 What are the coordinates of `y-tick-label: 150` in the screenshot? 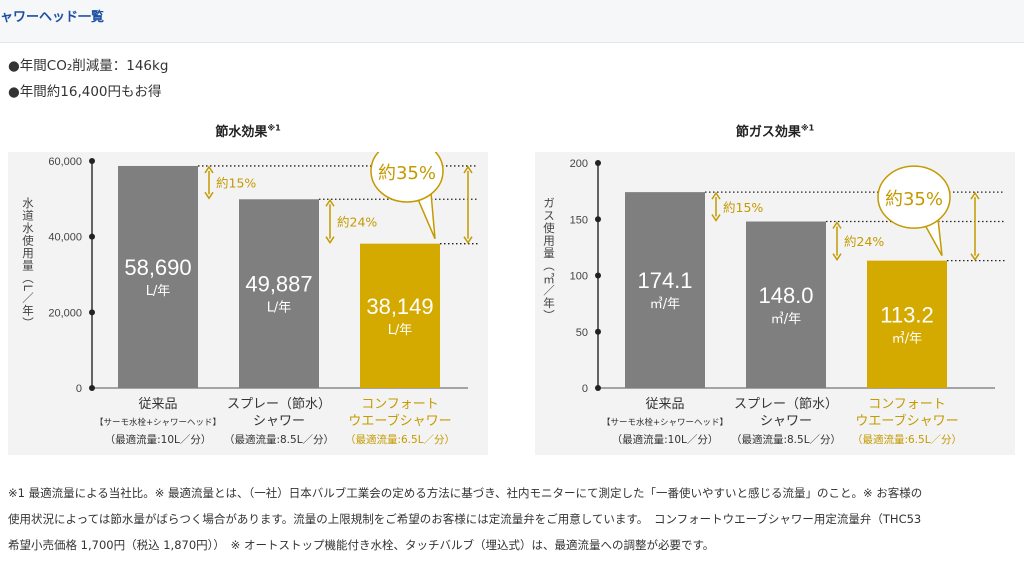 It's located at (579, 220).